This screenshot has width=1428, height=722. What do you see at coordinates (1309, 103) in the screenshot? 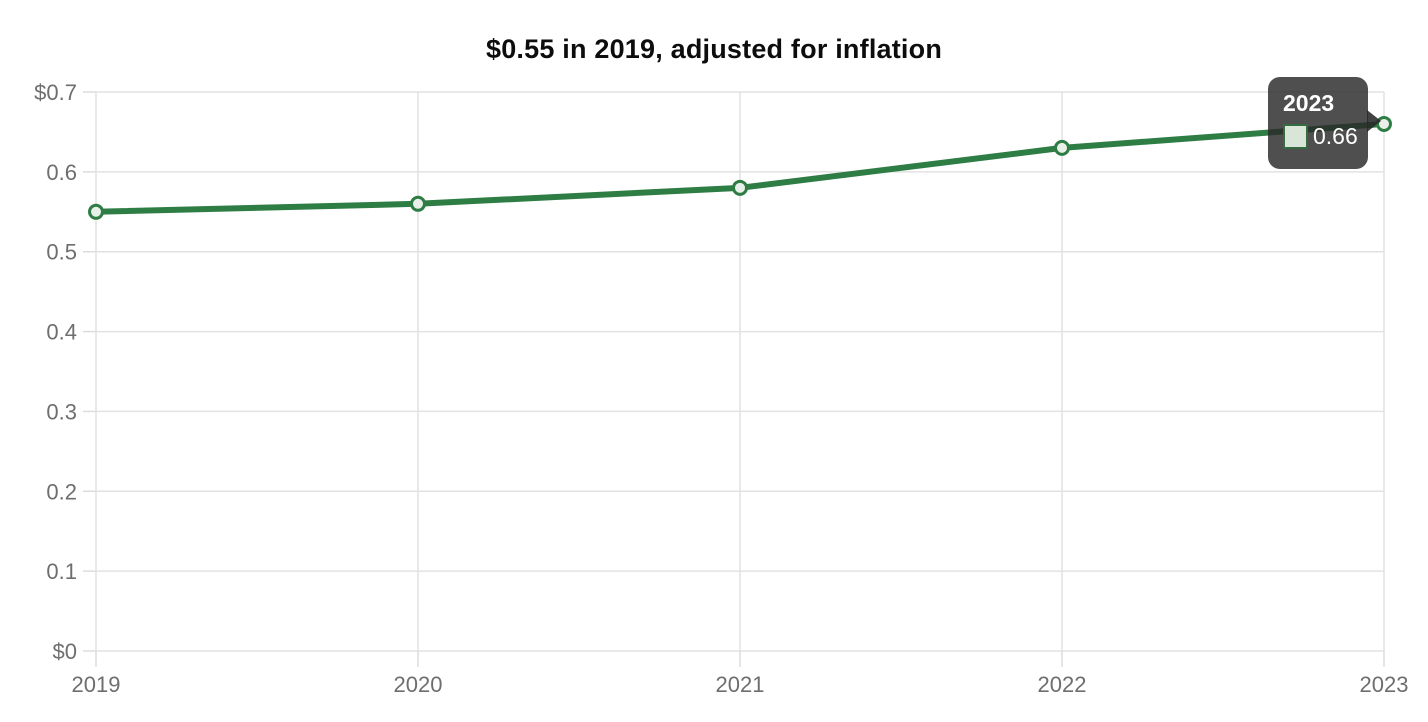
I see `tooltip-year-label: 2023` at bounding box center [1309, 103].